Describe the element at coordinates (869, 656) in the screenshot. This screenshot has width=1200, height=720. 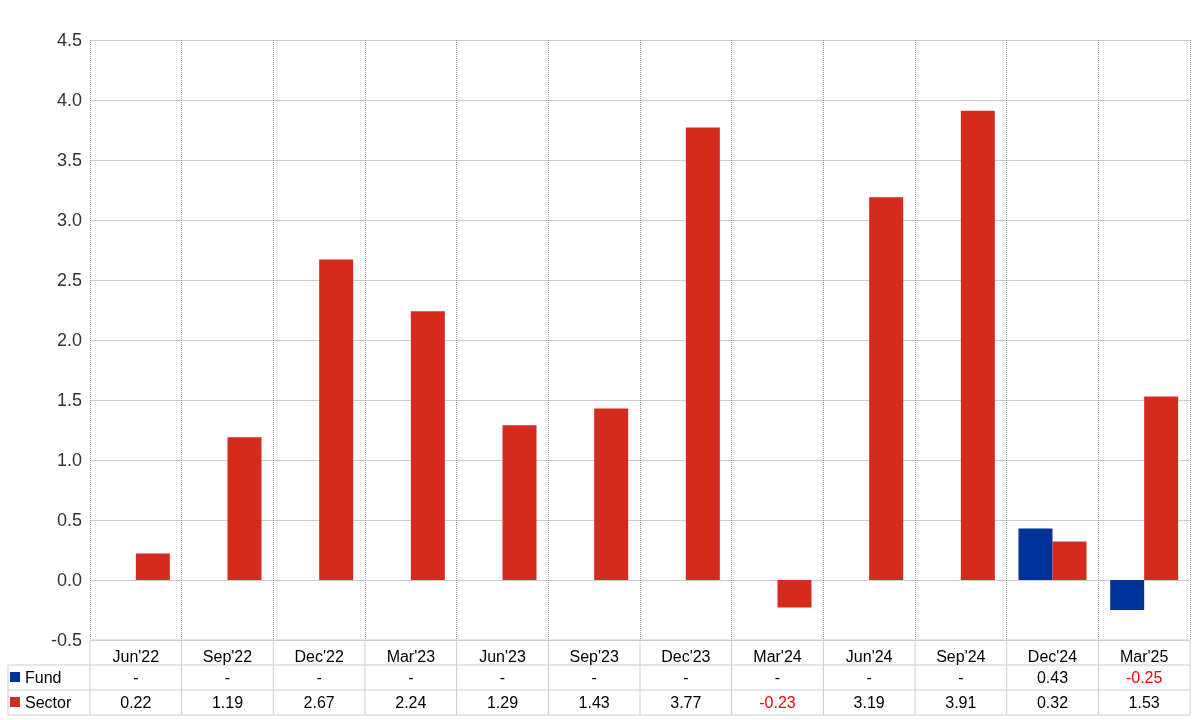
I see `x-tick-label: Jun'24` at that location.